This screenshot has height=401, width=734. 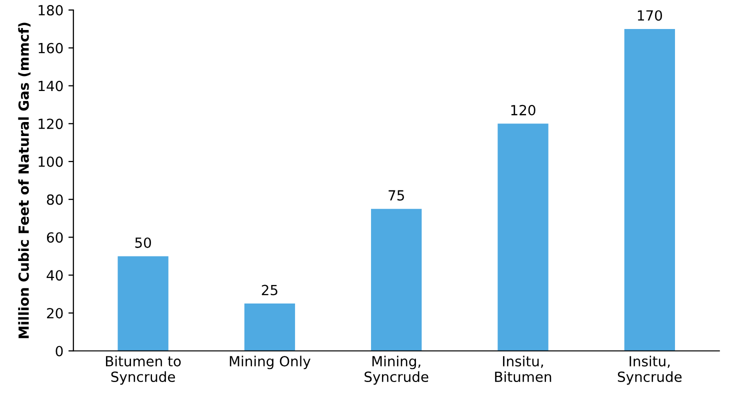 I want to click on x-tick-label: Insitu, Bitumen, so click(x=523, y=369).